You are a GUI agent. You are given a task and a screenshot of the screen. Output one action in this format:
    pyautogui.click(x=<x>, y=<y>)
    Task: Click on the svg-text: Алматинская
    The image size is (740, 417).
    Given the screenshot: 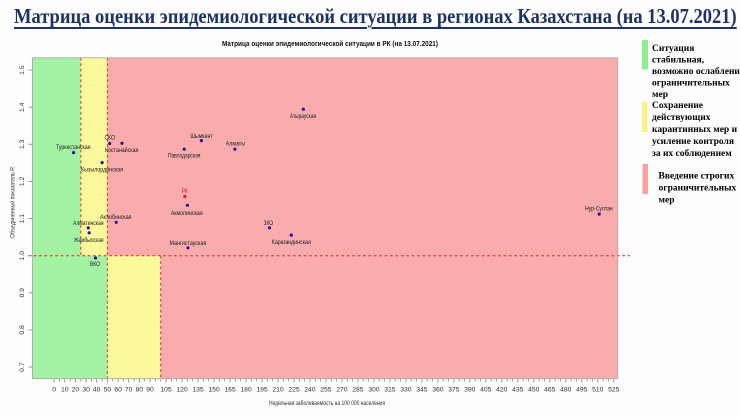 What is the action you would take?
    pyautogui.click(x=88, y=223)
    